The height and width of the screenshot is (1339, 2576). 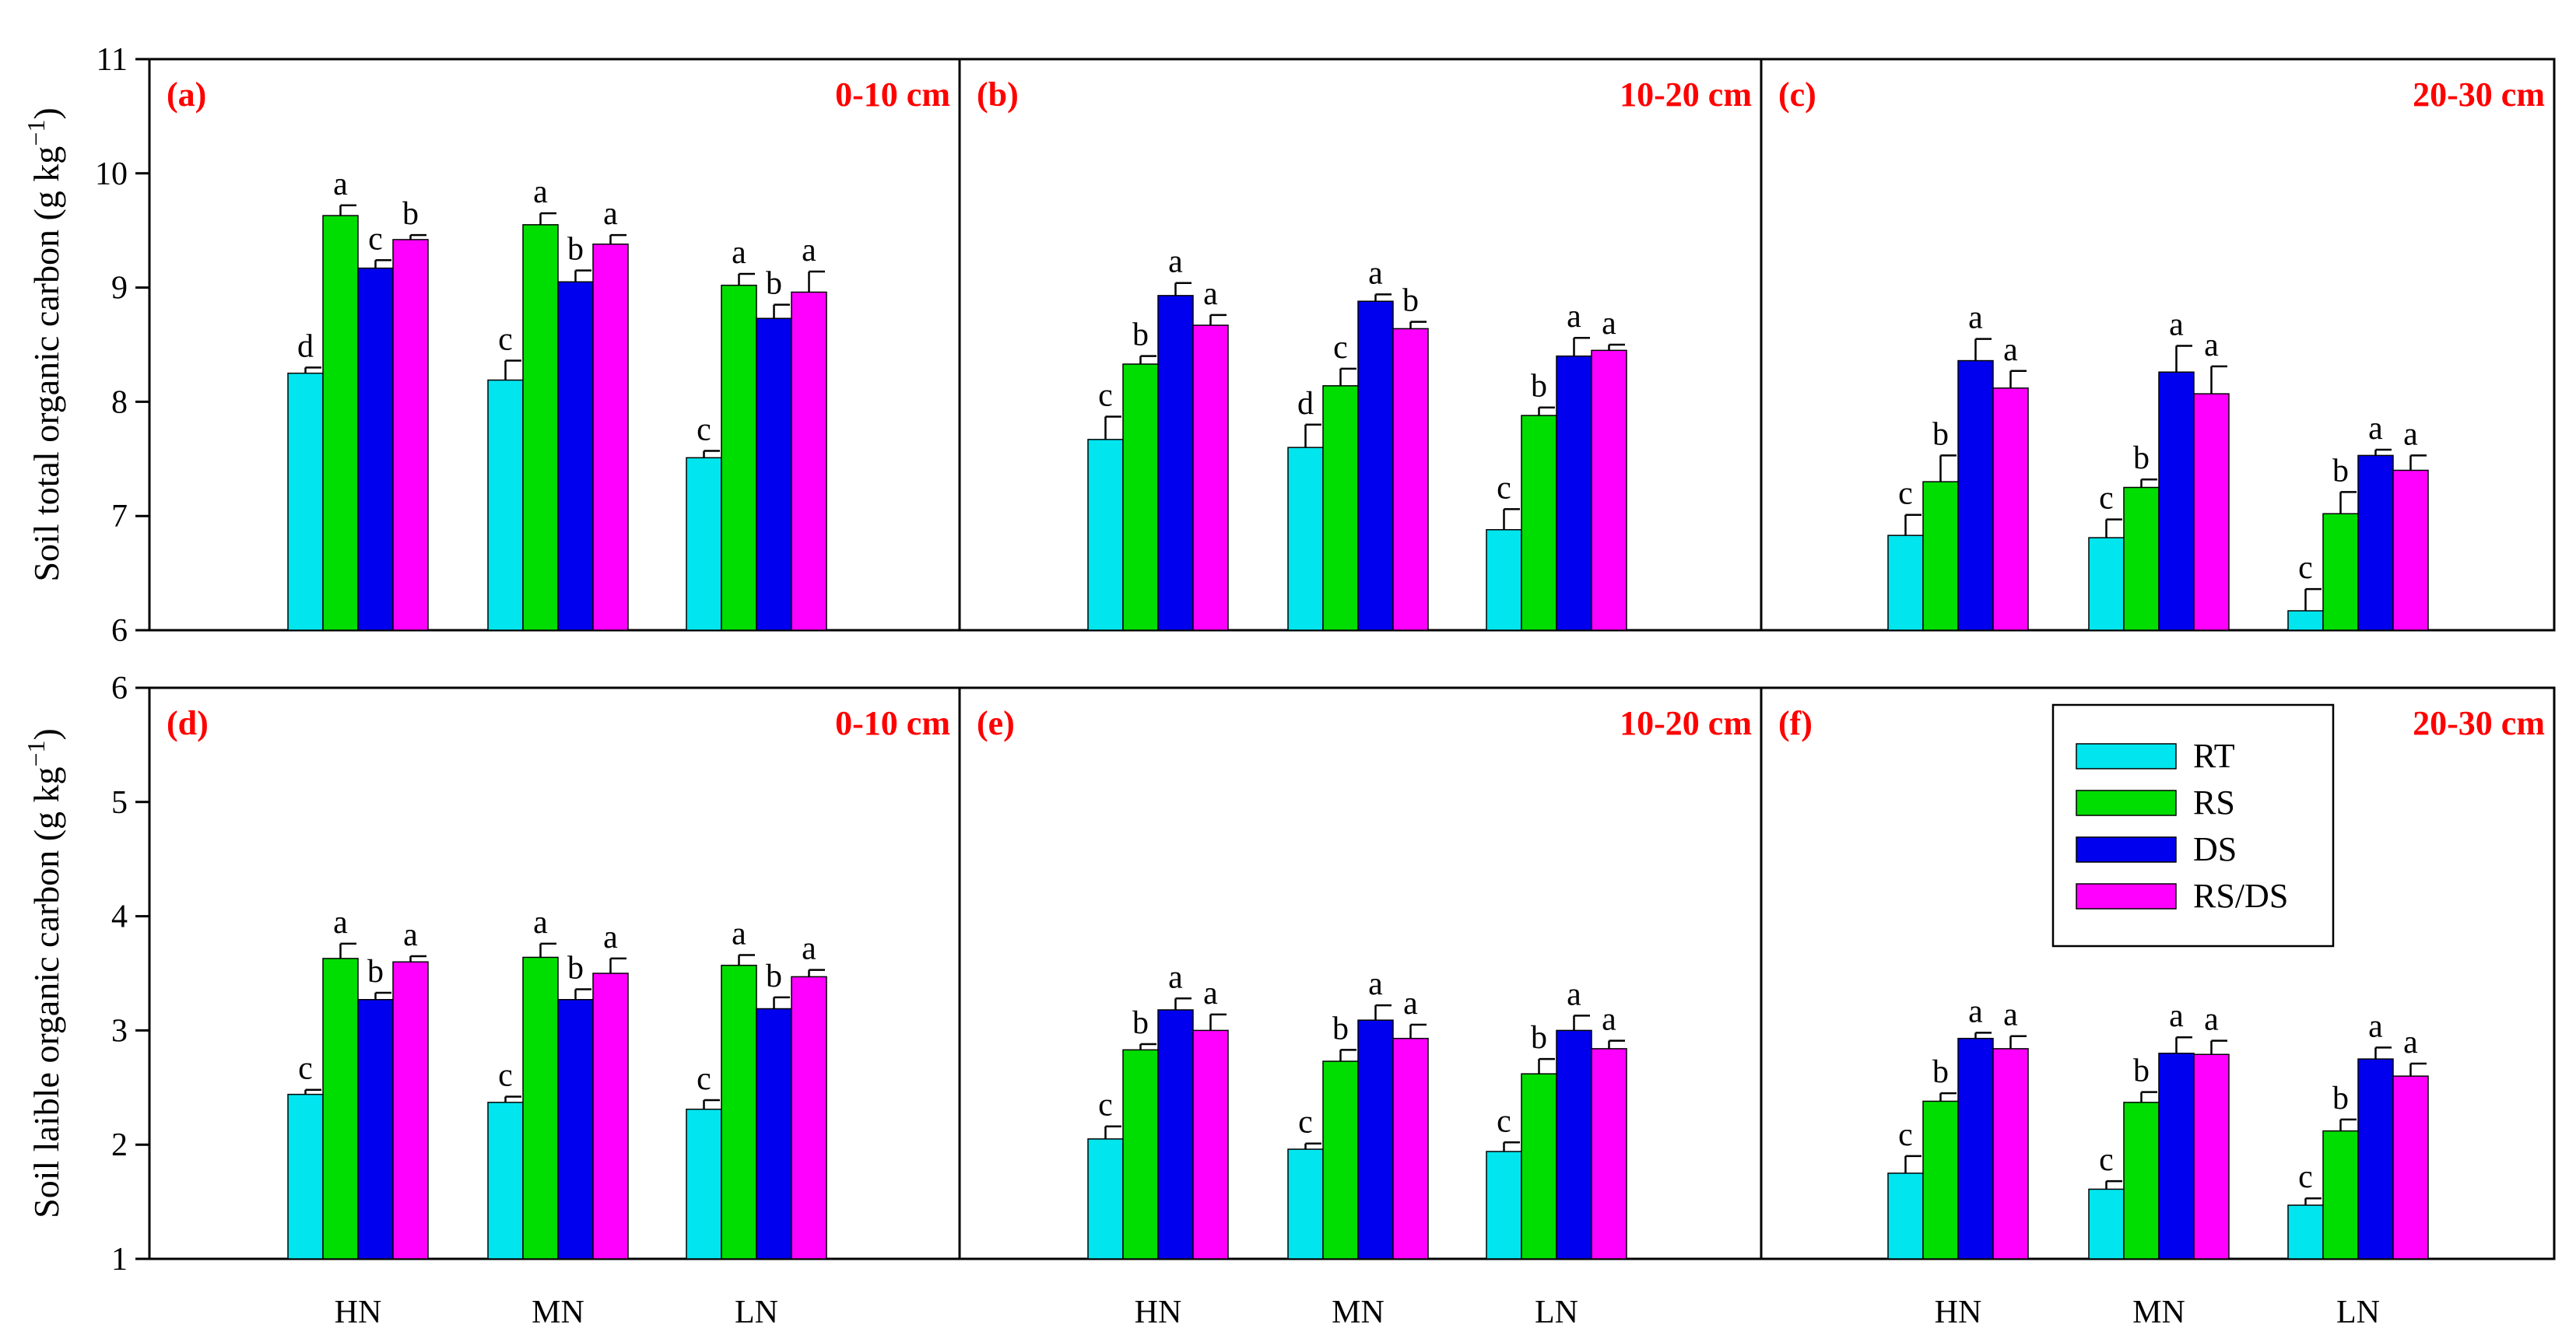 I want to click on y-tick-label: 2, so click(x=120, y=1145).